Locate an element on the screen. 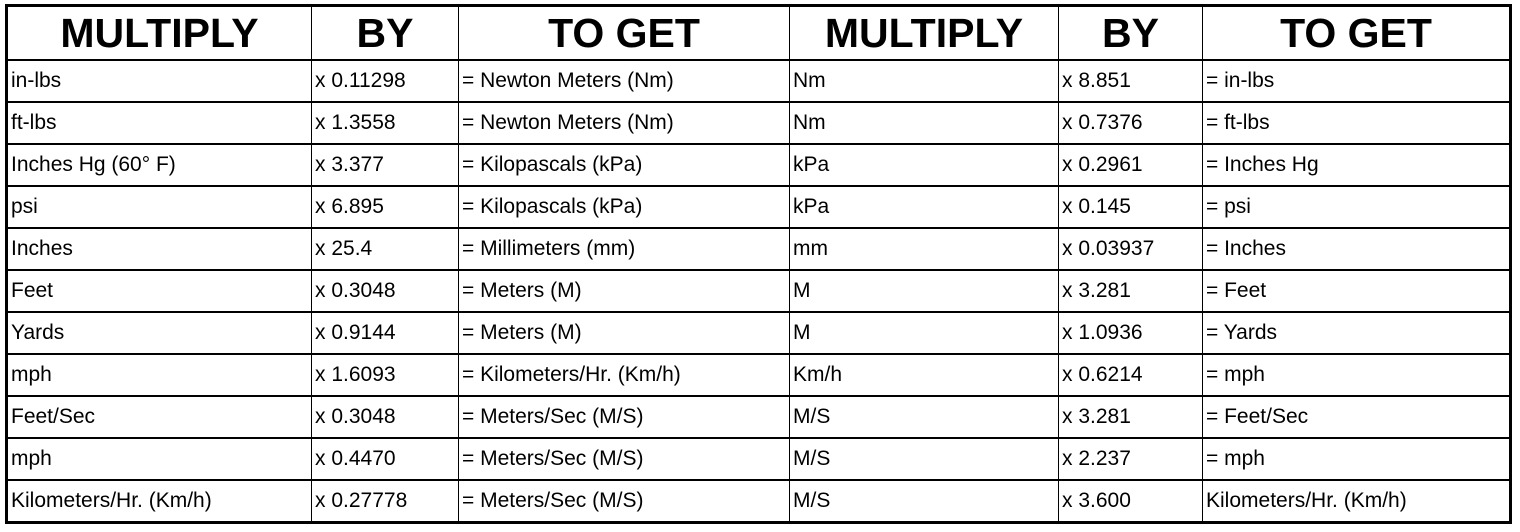 This screenshot has width=1520, height=532. header-by-left: BY is located at coordinates (385, 33).